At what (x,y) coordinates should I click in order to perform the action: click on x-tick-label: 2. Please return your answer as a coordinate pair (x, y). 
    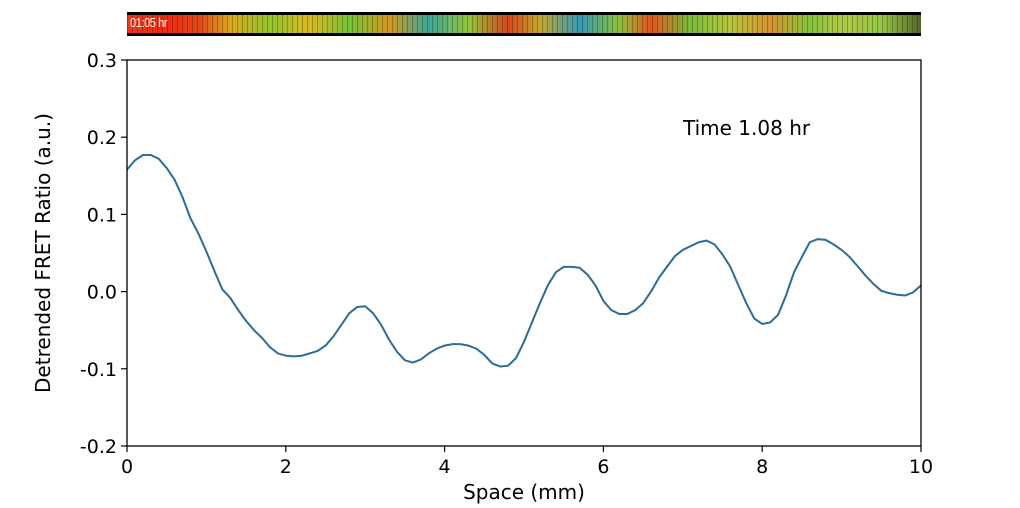
    Looking at the image, I should click on (286, 467).